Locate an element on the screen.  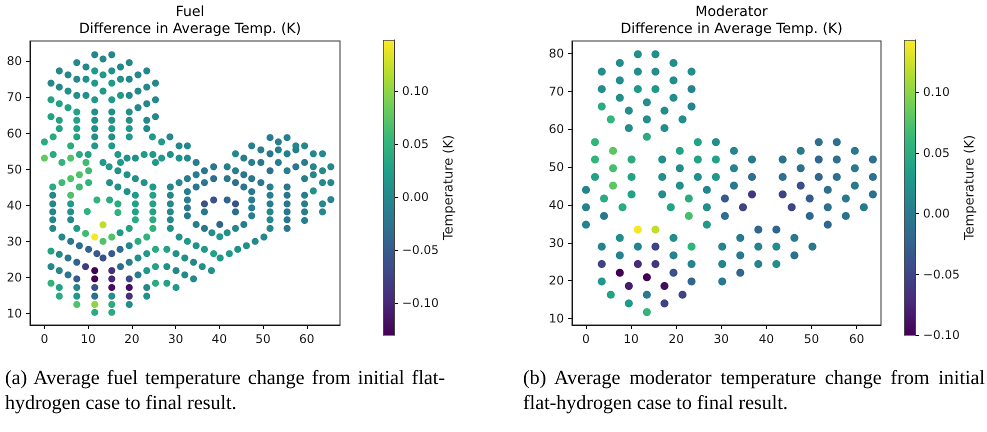
text: (a) Average fuel temperature change from initial flat-hydrogen case to final result. is located at coordinates (225, 391).